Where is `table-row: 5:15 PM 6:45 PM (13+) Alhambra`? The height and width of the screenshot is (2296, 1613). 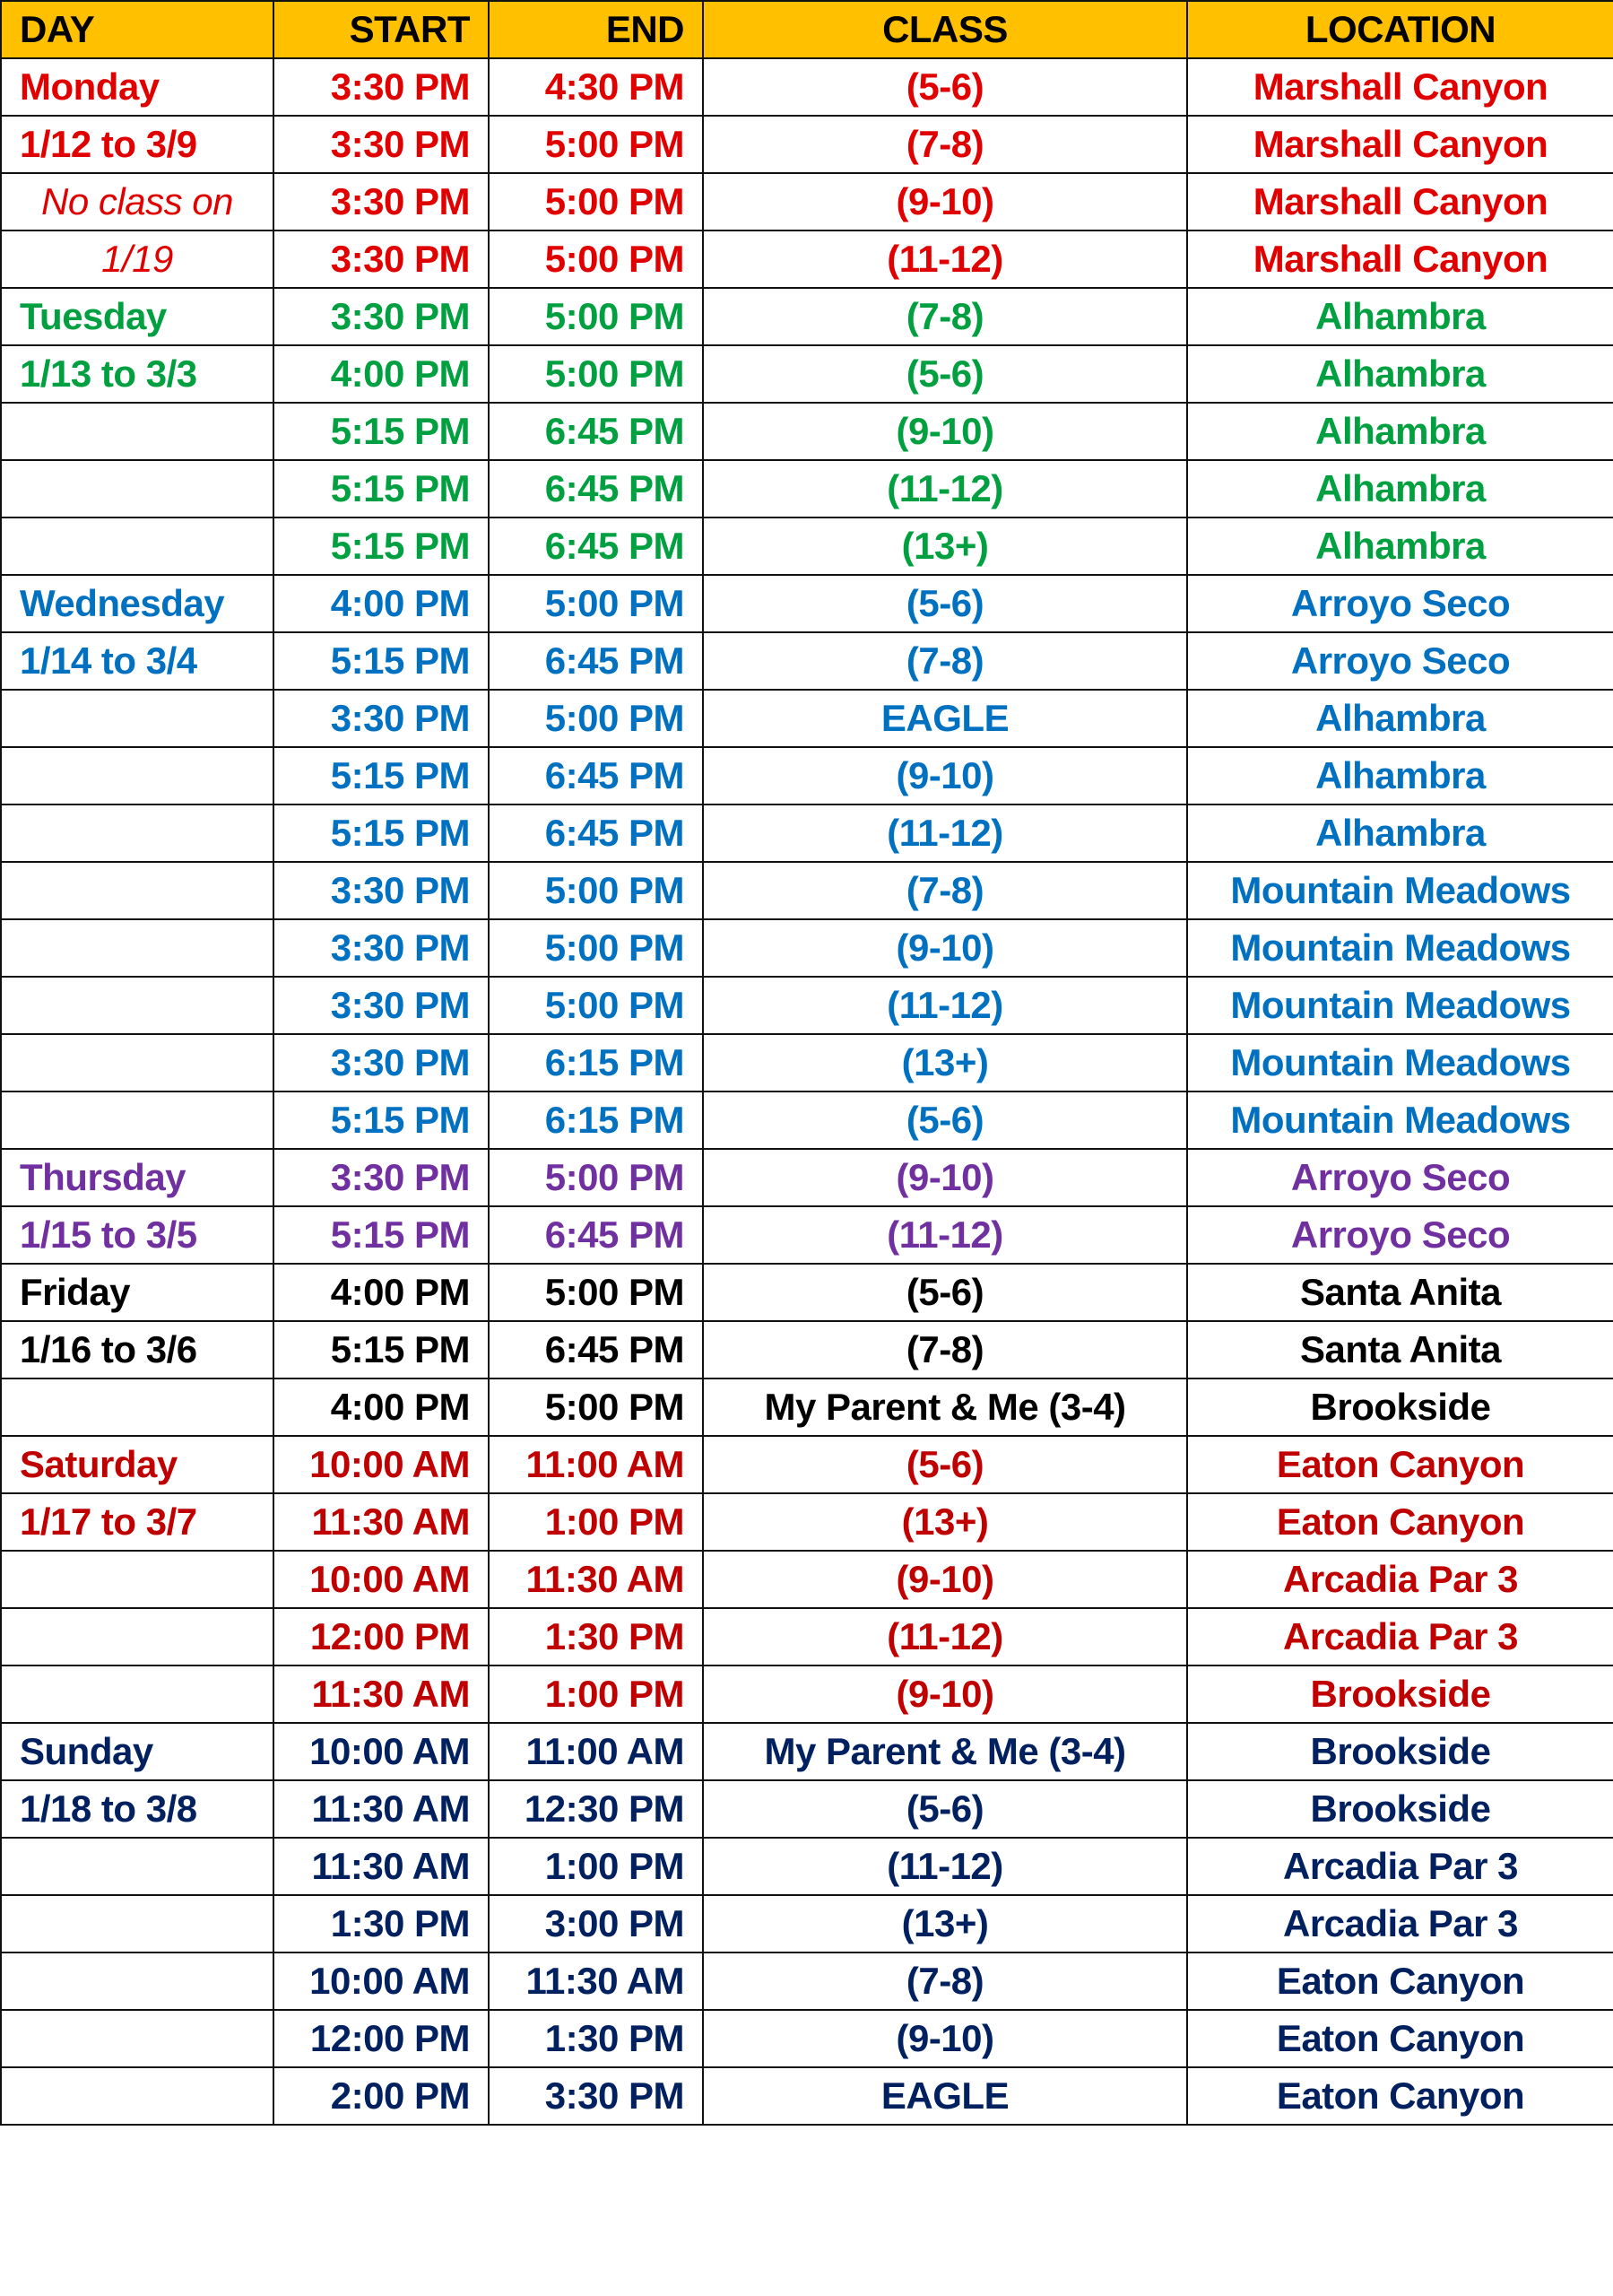
table-row: 5:15 PM 6:45 PM (13+) Alhambra is located at coordinates (806, 546).